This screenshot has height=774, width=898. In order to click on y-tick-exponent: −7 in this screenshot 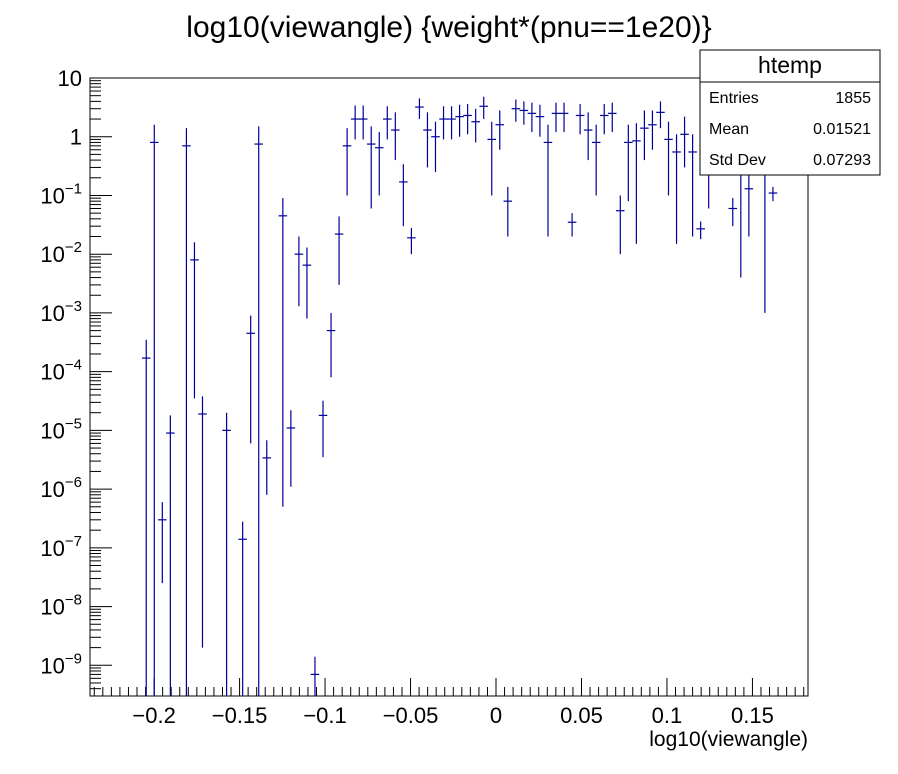, I will do `click(73, 541)`.